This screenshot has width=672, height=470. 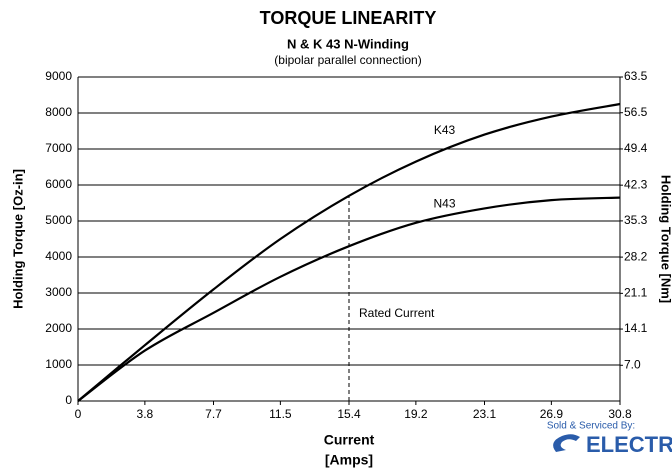 What do you see at coordinates (636, 220) in the screenshot?
I see `y2-tick-label: 35.3` at bounding box center [636, 220].